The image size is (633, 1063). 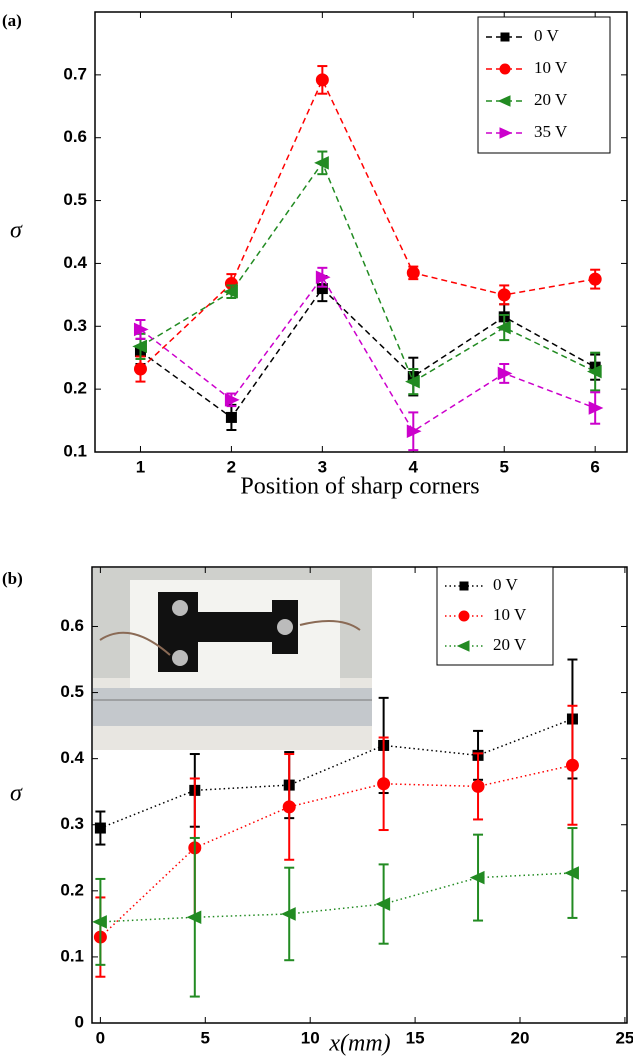 I want to click on x-tick-label: 6, so click(x=594, y=466).